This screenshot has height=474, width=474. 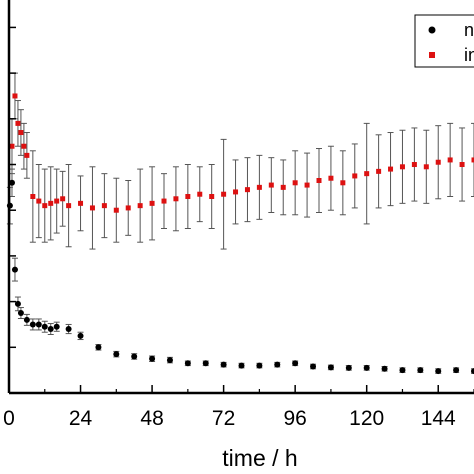 What do you see at coordinates (366, 418) in the screenshot?
I see `x-tick-label: 120` at bounding box center [366, 418].